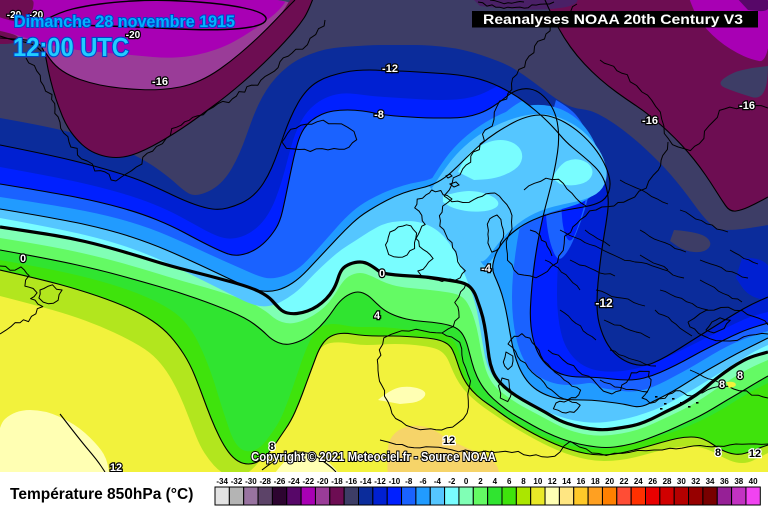 The image size is (768, 517). Describe the element at coordinates (237, 481) in the screenshot. I see `svg-text: -32` at that location.